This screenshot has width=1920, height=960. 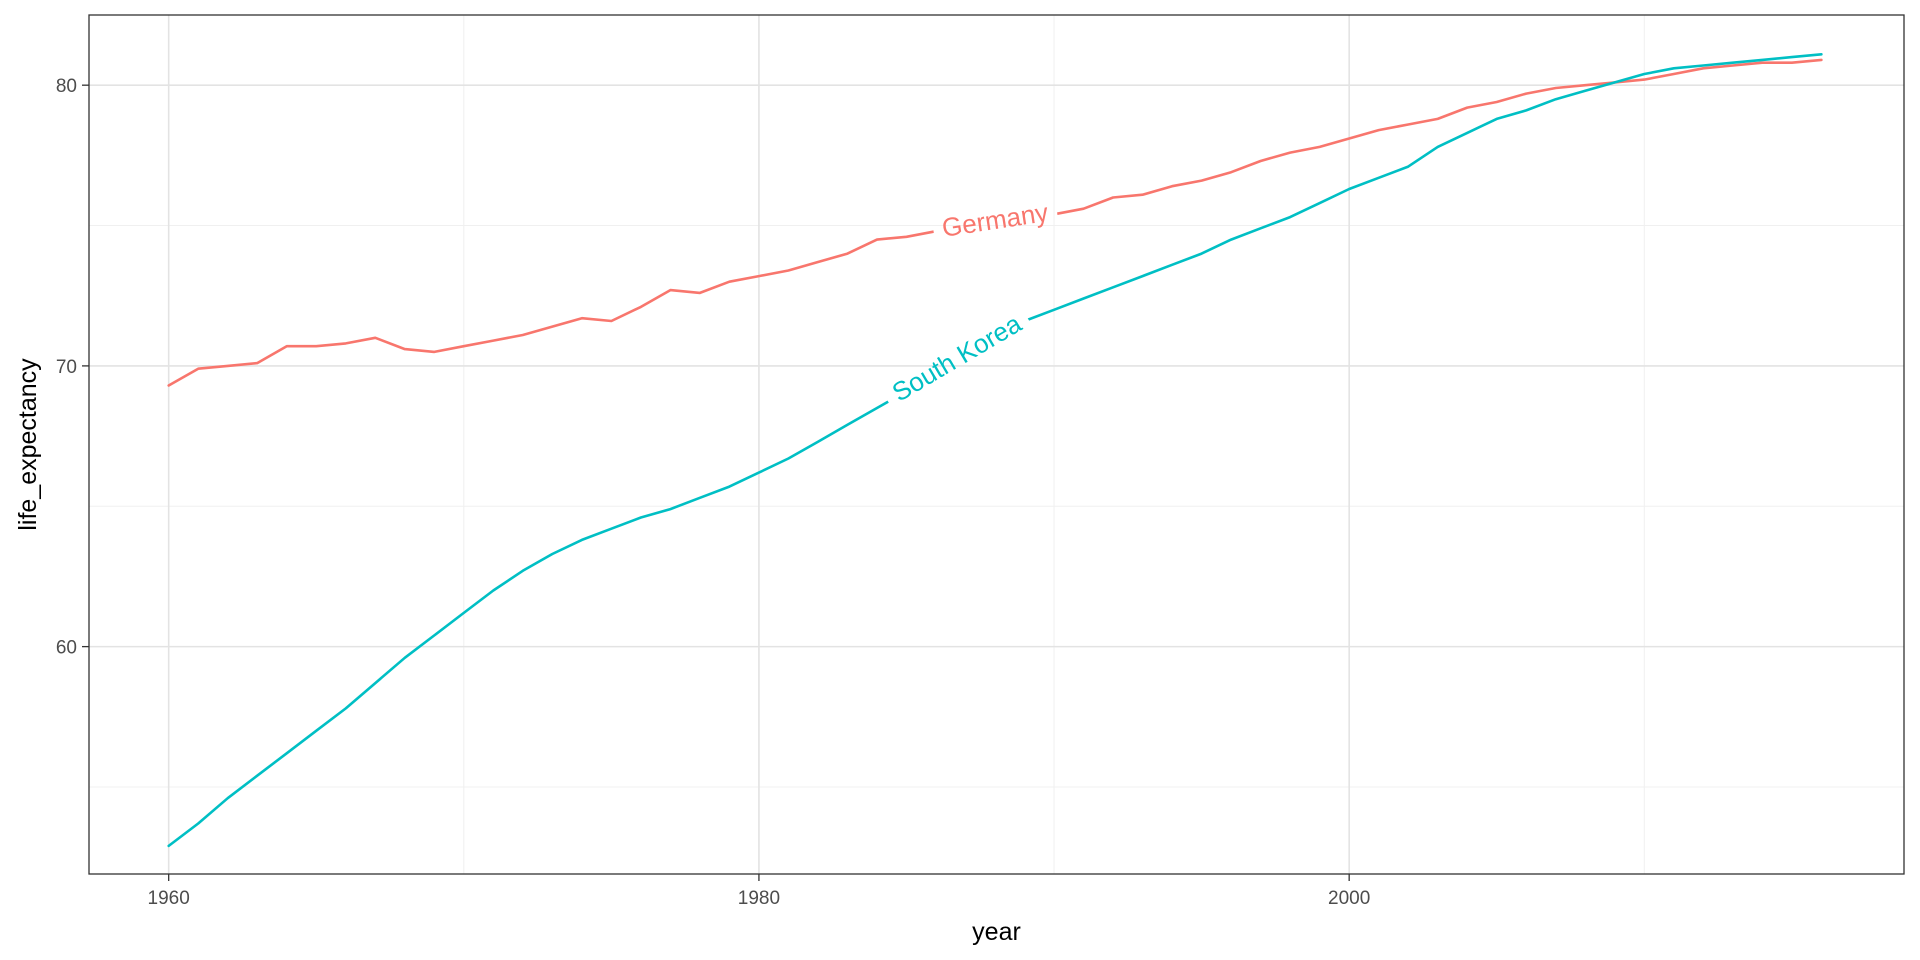 What do you see at coordinates (996, 932) in the screenshot?
I see `x-axis-title: year` at bounding box center [996, 932].